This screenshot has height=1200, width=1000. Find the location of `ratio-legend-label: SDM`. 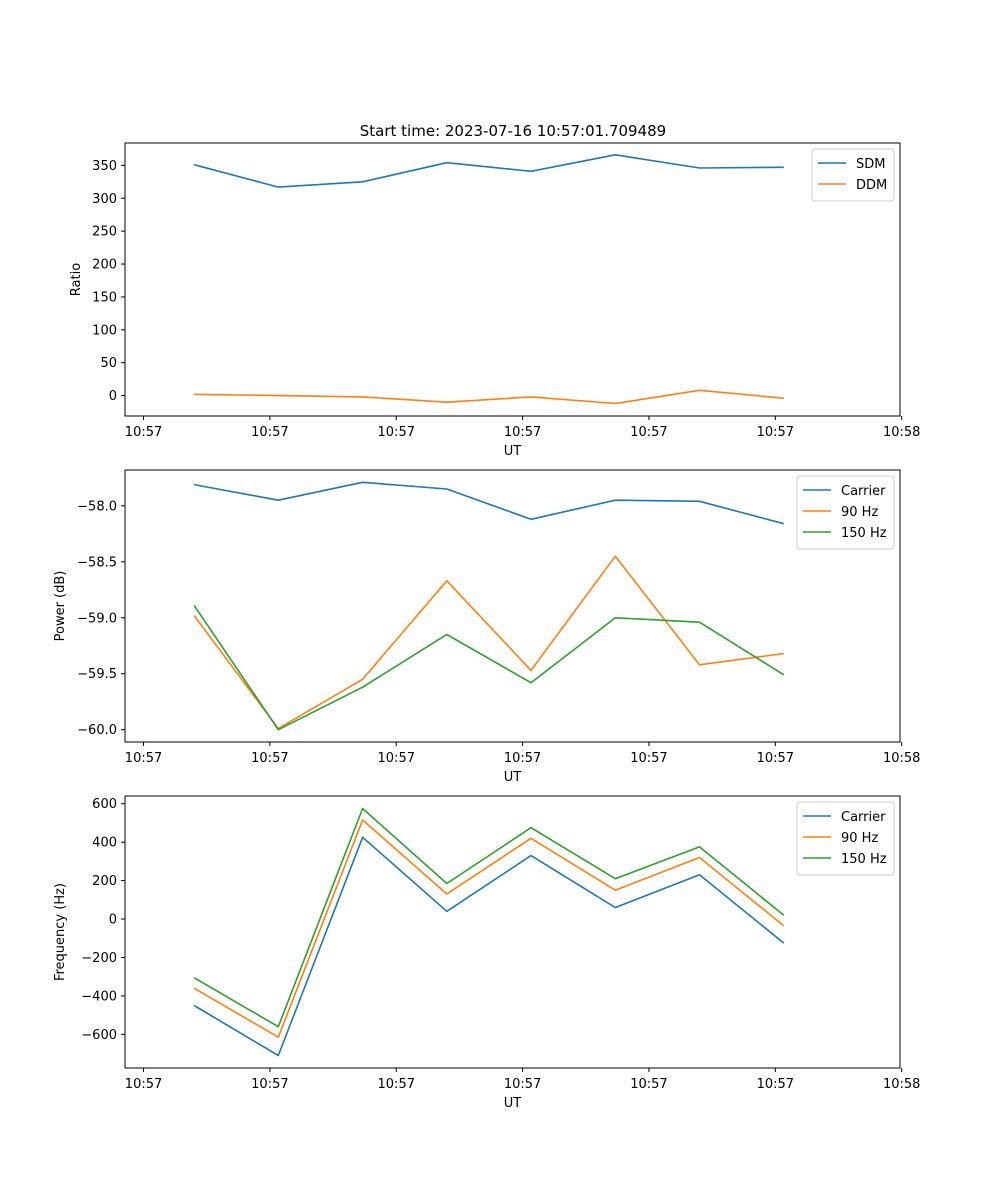

ratio-legend-label: SDM is located at coordinates (870, 164).